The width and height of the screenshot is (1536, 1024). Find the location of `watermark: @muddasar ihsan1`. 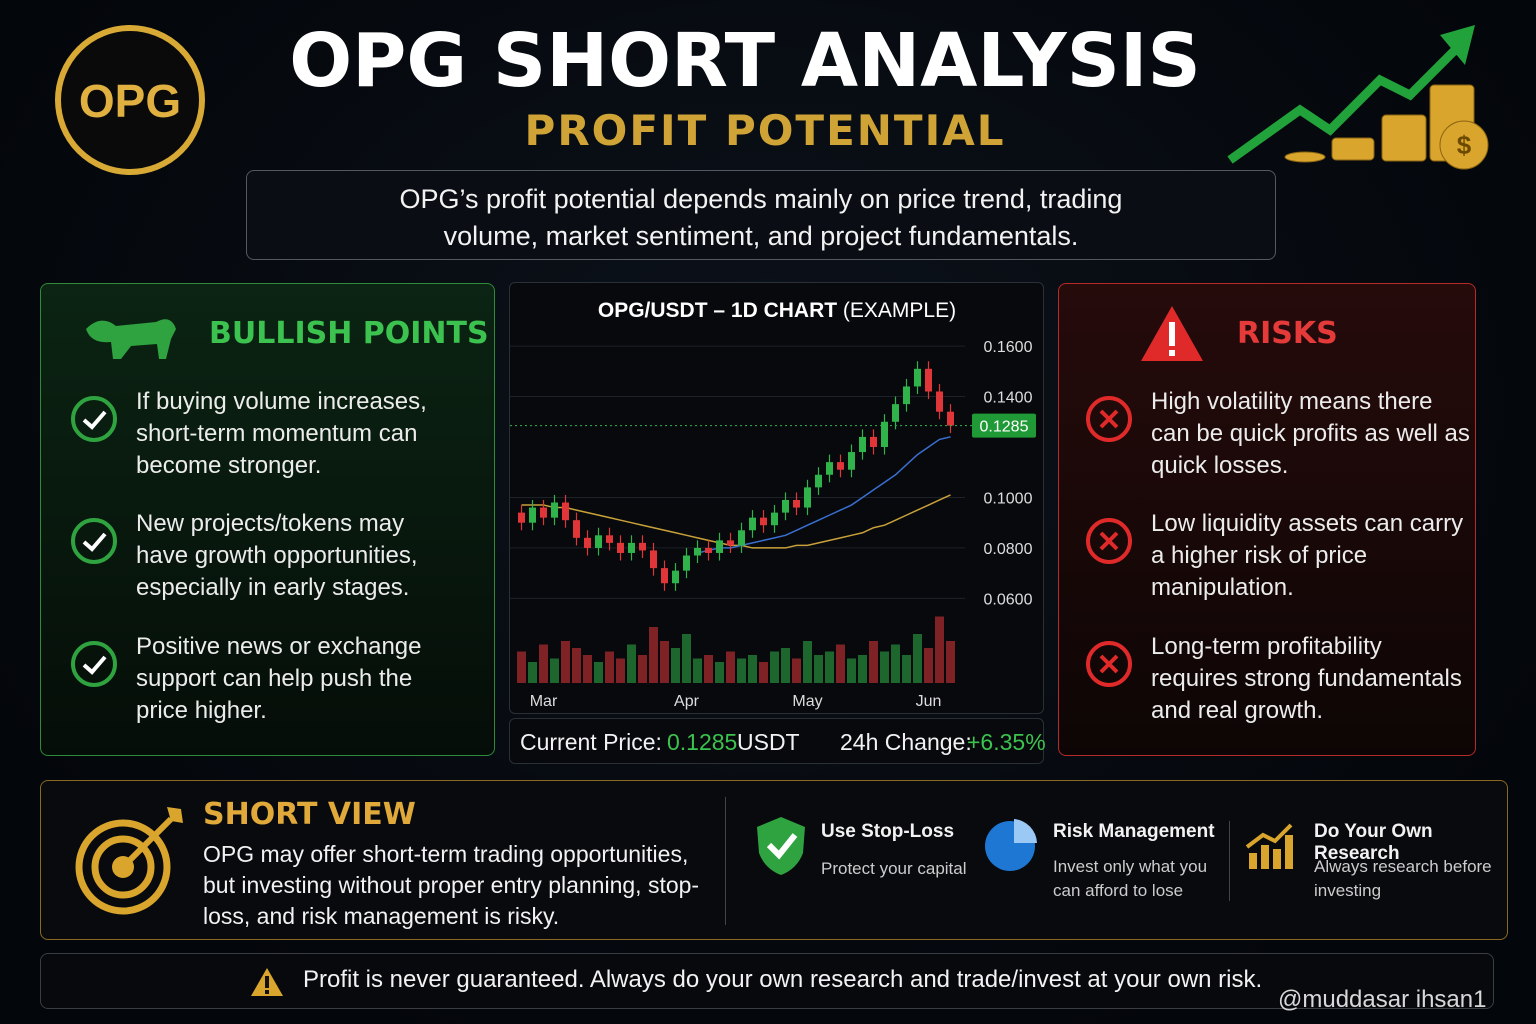

watermark: @muddasar ihsan1 is located at coordinates (1382, 999).